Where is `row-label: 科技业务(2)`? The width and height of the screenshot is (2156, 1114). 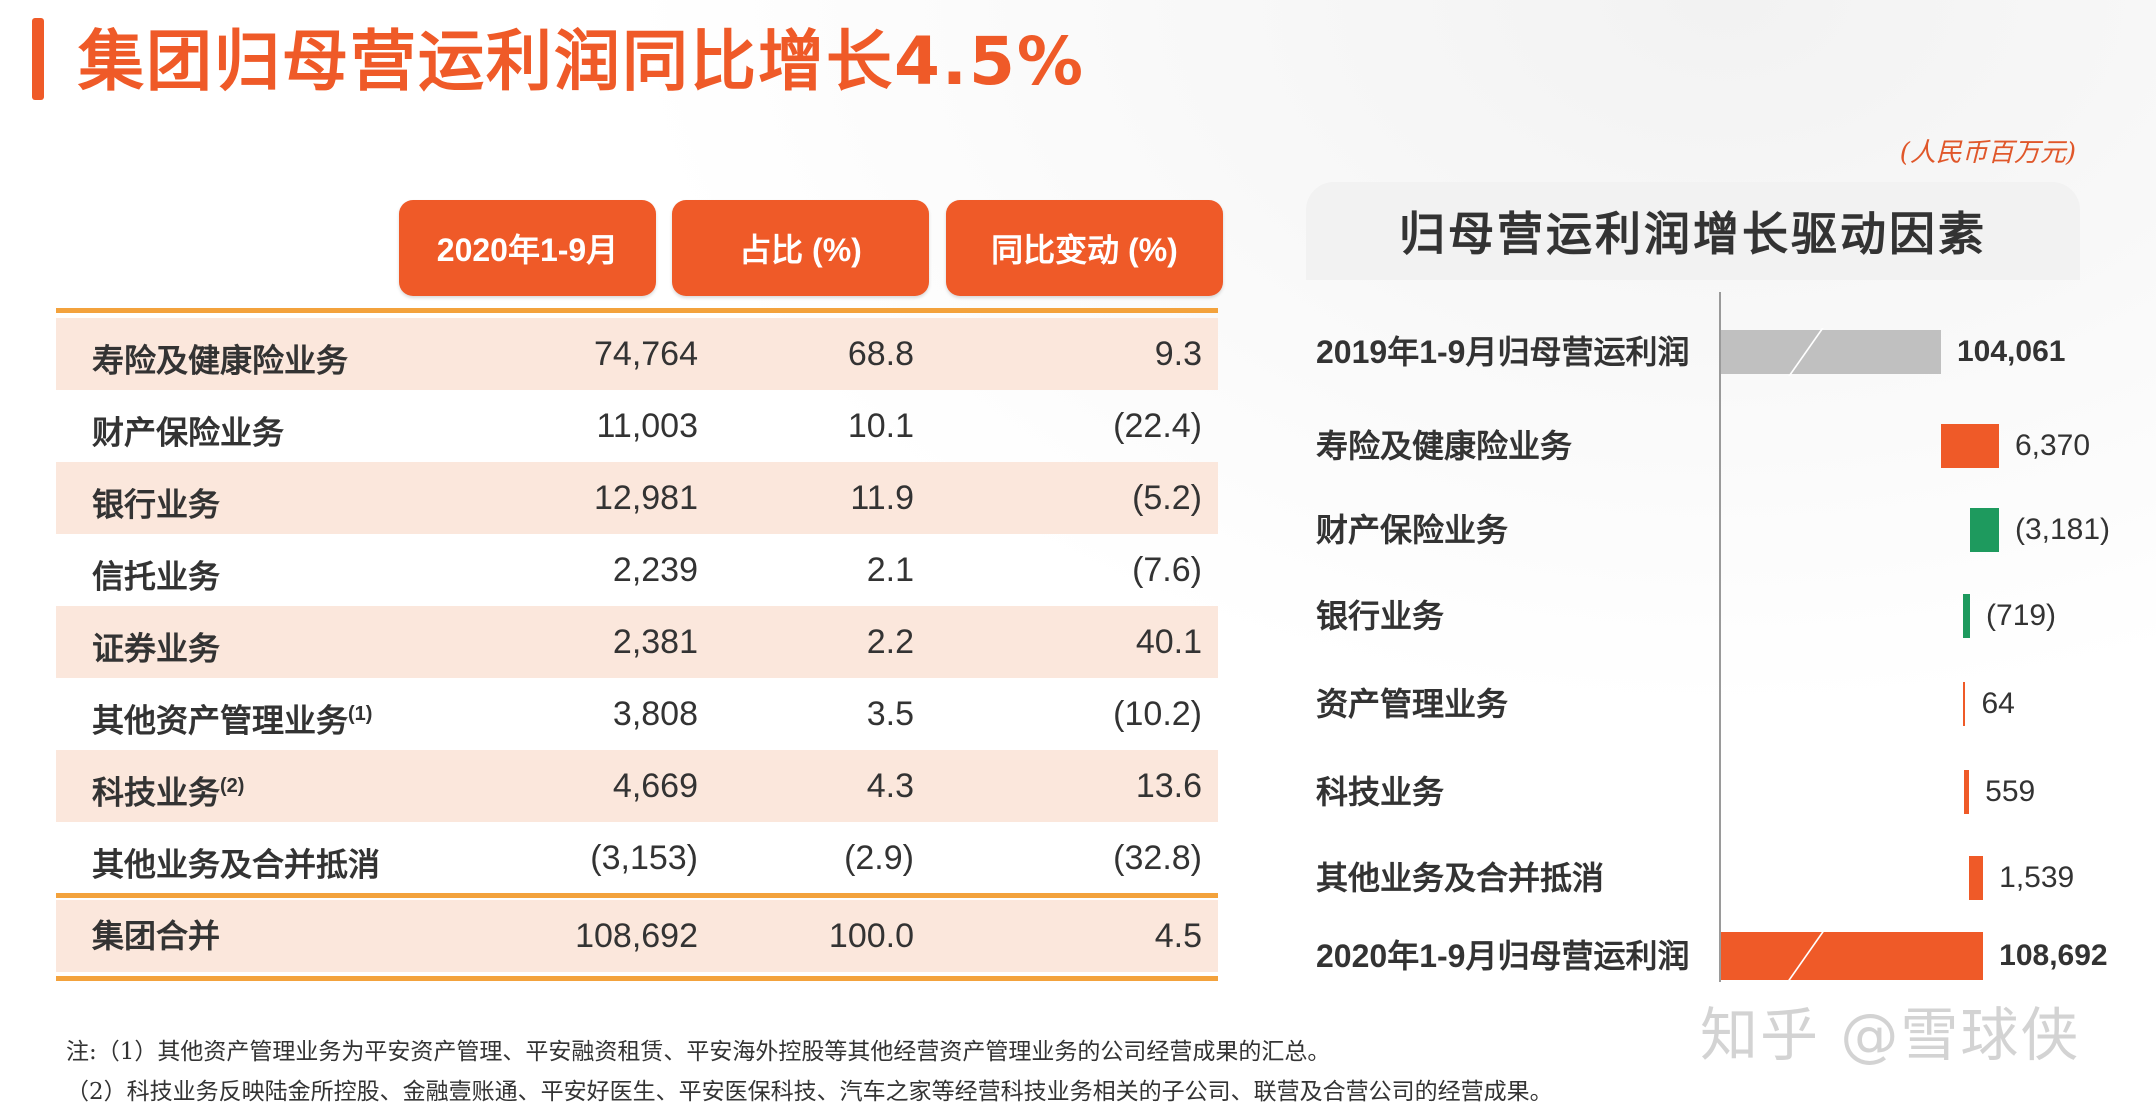 row-label: 科技业务(2) is located at coordinates (168, 792).